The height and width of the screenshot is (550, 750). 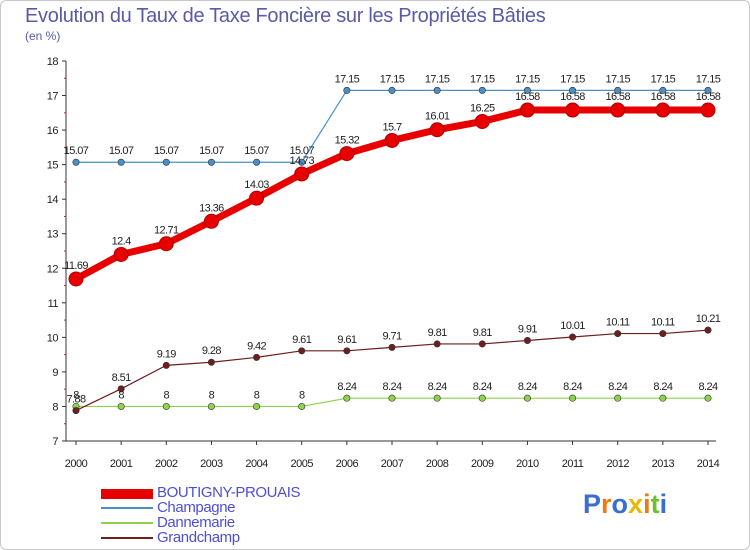 I want to click on logo-letter: P, so click(x=592, y=504).